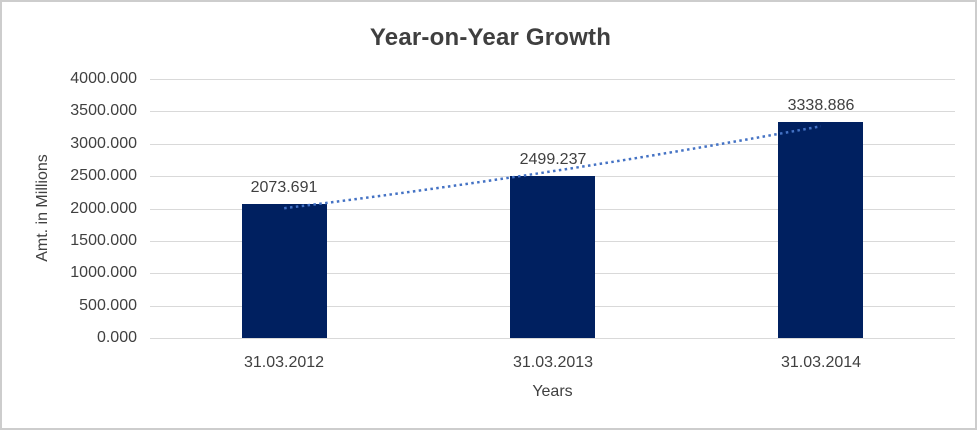 The height and width of the screenshot is (430, 977). Describe the element at coordinates (103, 240) in the screenshot. I see `y-tick-label: 1500.000` at that location.